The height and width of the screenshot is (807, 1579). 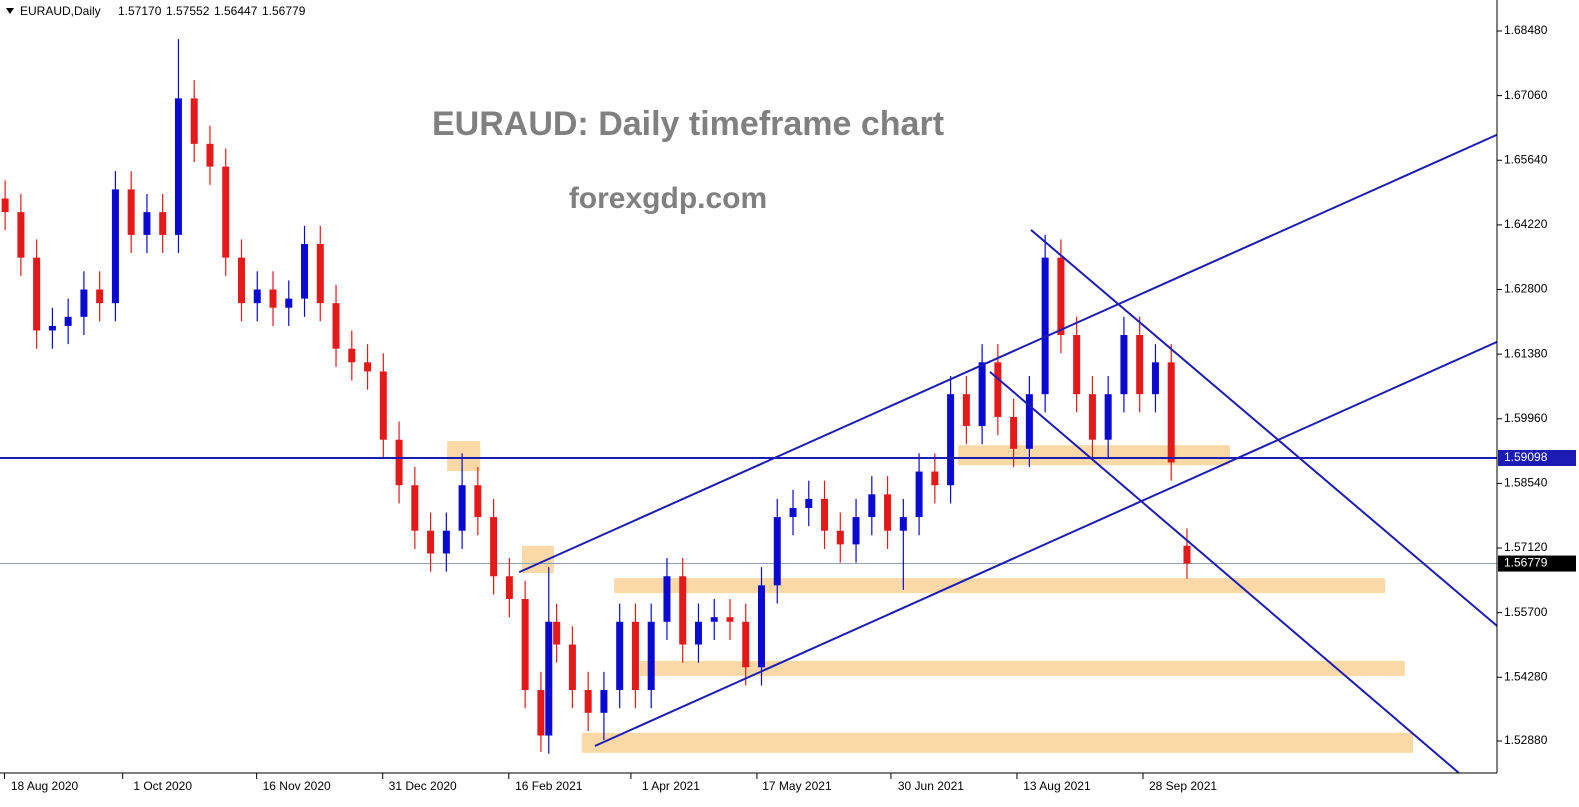 What do you see at coordinates (1526, 547) in the screenshot?
I see `y-tick-label: 1.57120` at bounding box center [1526, 547].